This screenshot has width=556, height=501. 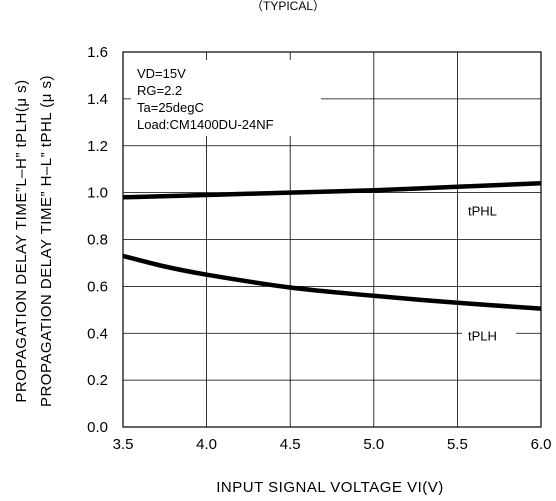 I want to click on x-tick-label: 5.5, so click(x=457, y=444).